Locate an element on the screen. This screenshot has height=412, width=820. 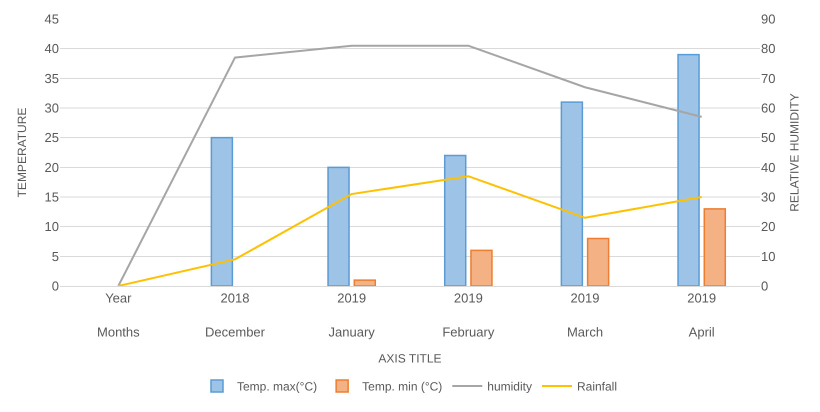
y2-tick-label: 60 is located at coordinates (768, 108).